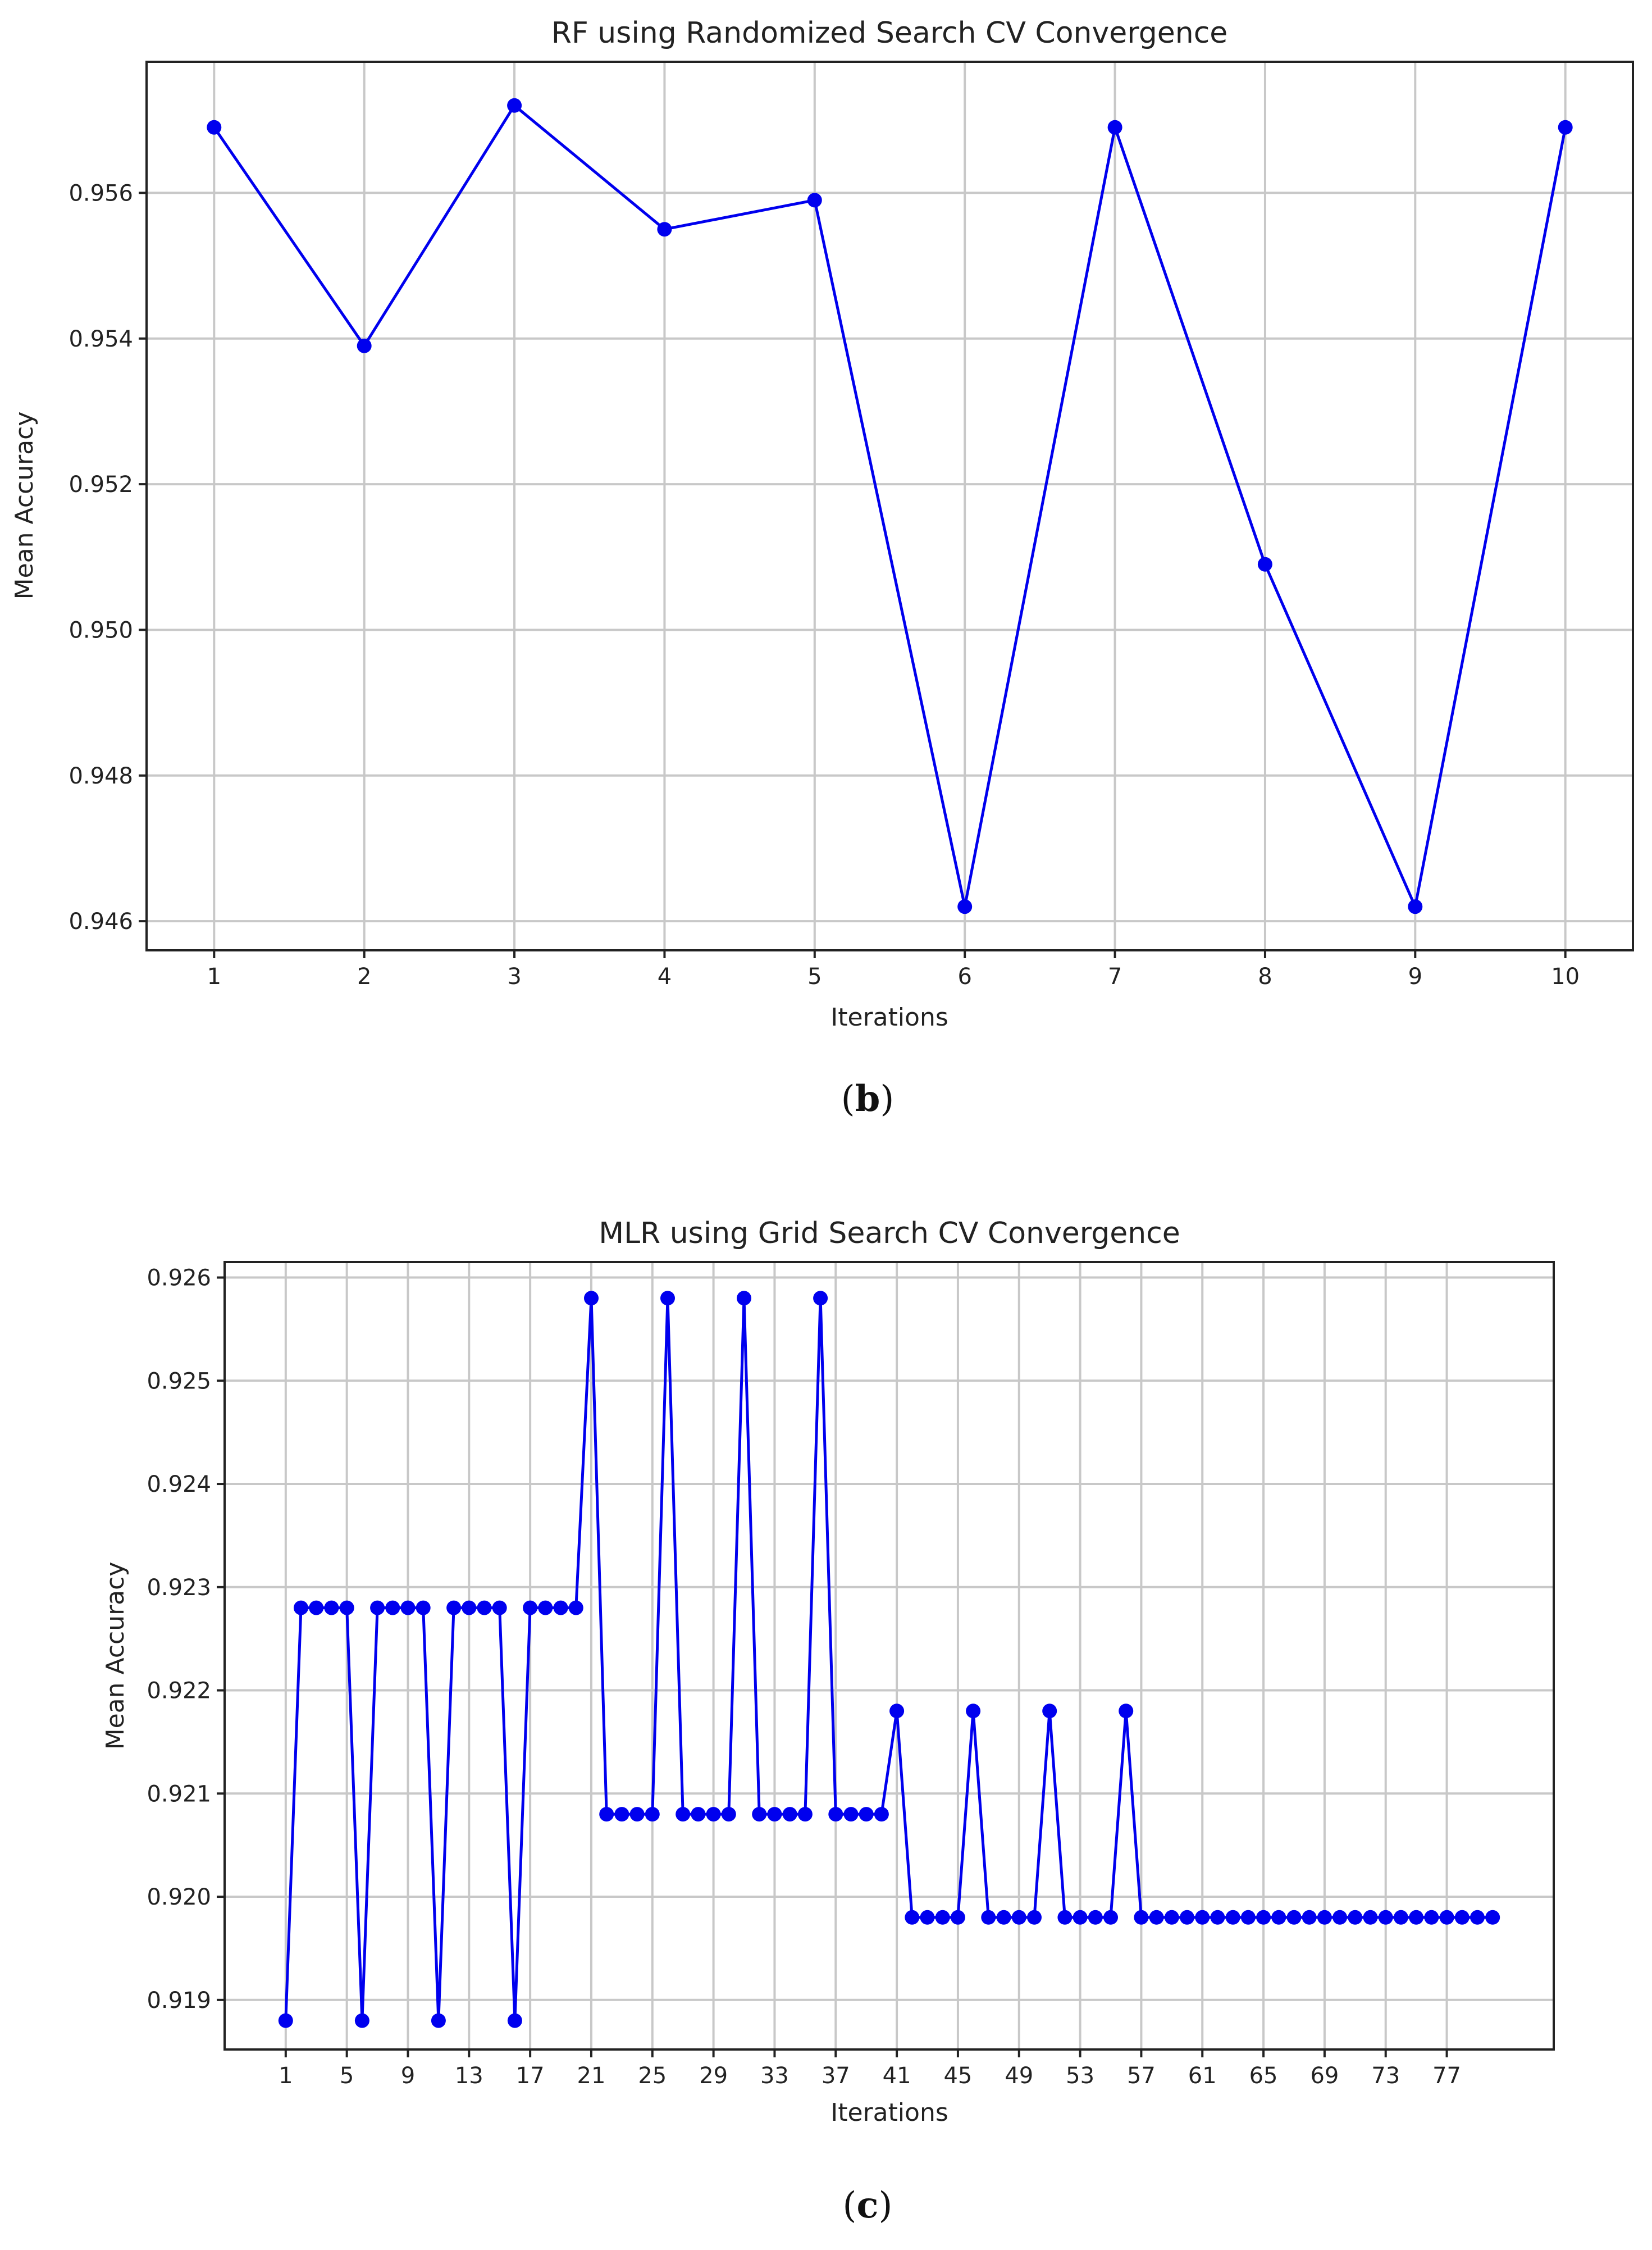  Describe the element at coordinates (1265, 977) in the screenshot. I see `b-x-tick-label: 8` at that location.